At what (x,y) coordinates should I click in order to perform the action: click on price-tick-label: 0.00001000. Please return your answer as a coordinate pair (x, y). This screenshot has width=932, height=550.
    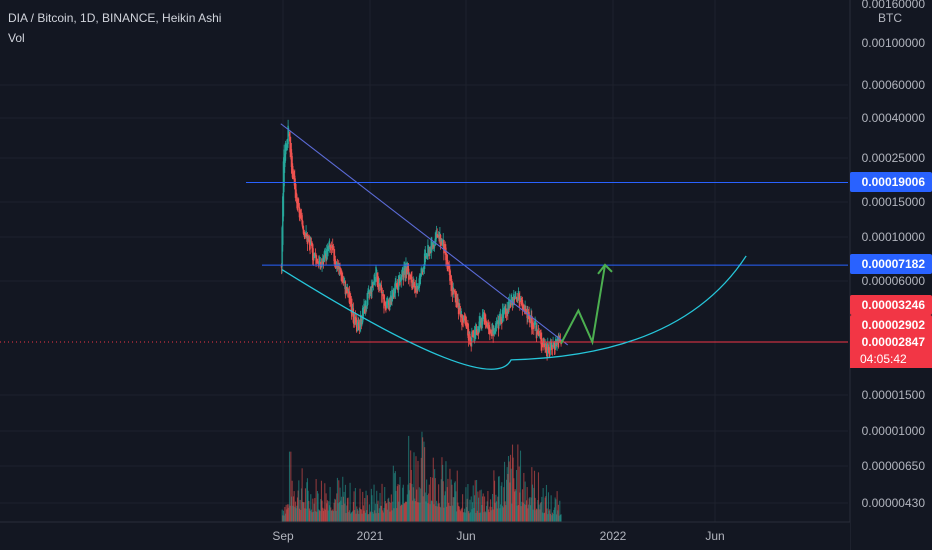
    Looking at the image, I should click on (894, 431).